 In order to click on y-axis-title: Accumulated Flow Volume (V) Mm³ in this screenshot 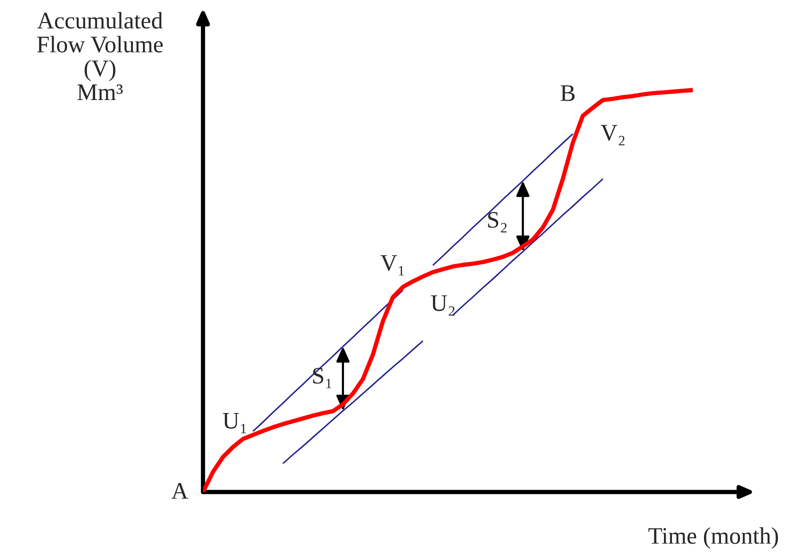, I will do `click(100, 56)`.